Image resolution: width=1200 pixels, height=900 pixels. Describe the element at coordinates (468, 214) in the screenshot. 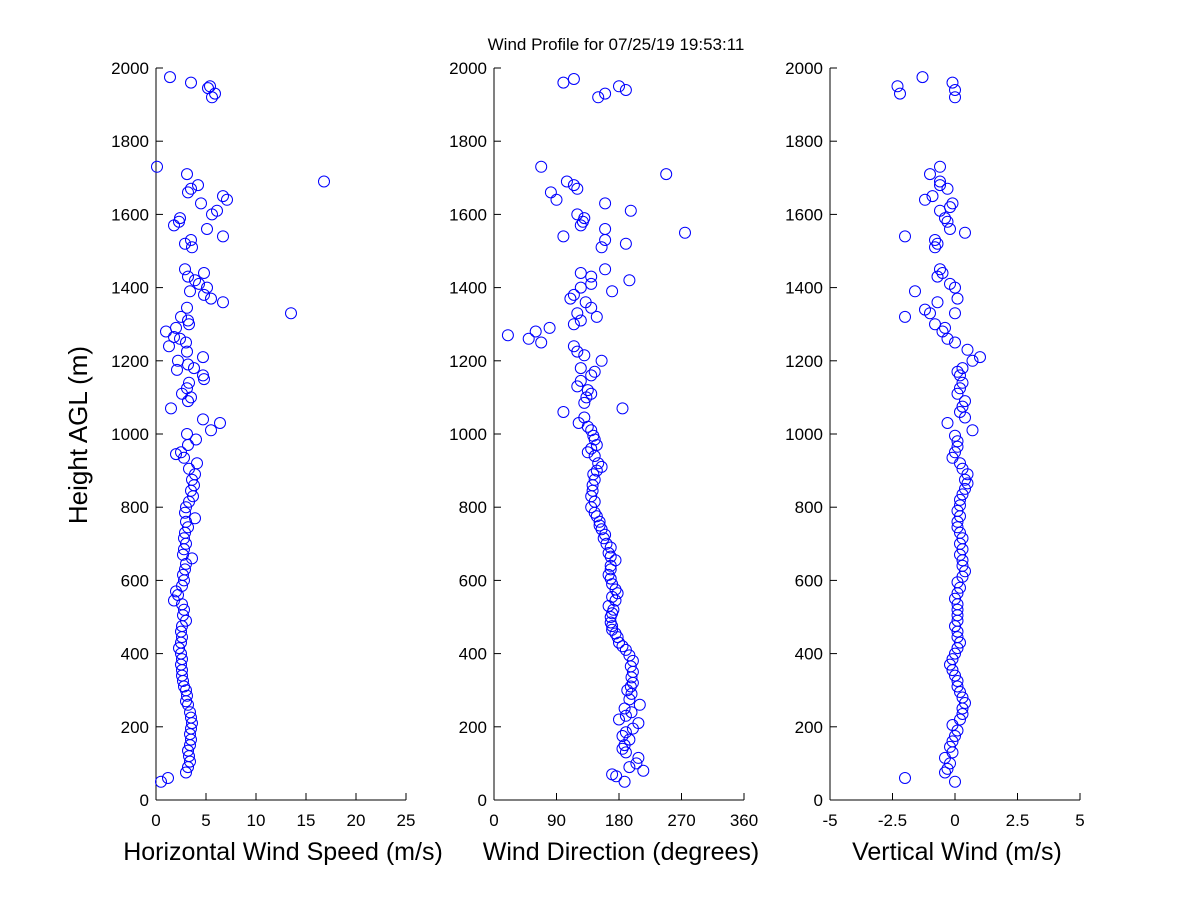

I see `direction-ytick-label: 1600` at that location.